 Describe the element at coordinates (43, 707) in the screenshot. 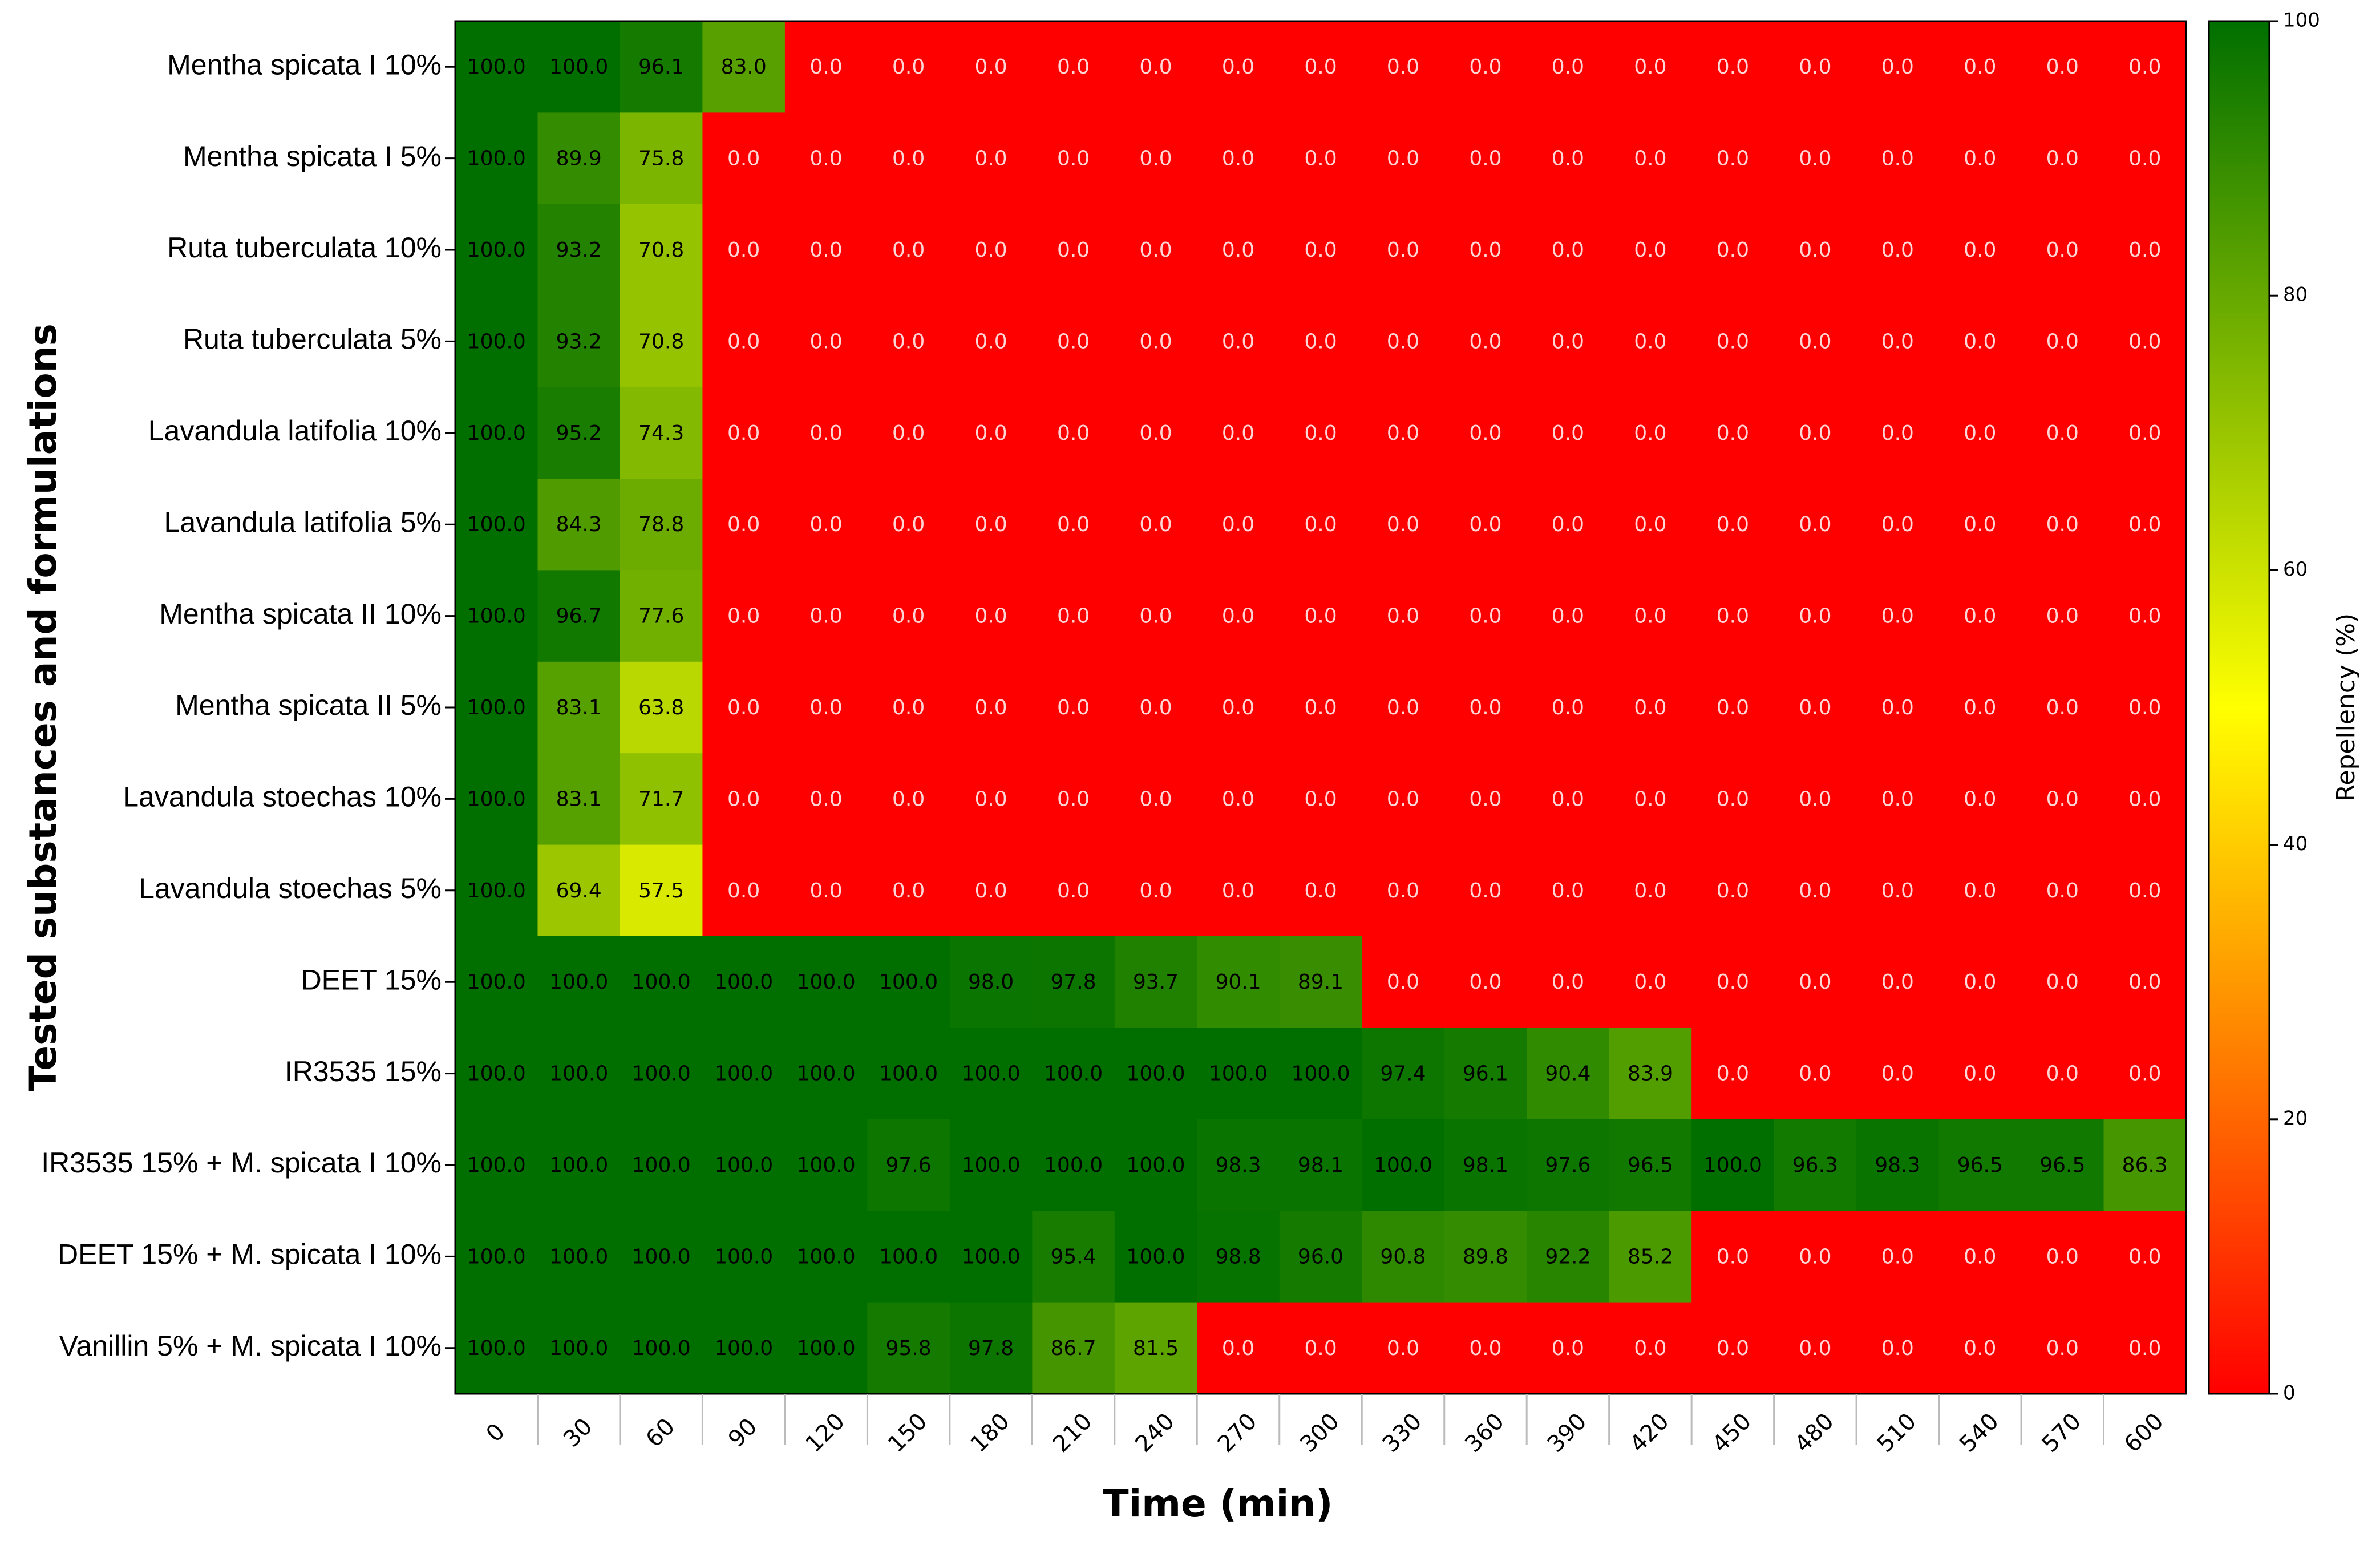

I see `y-axis-title: Tested substances and formulations` at that location.